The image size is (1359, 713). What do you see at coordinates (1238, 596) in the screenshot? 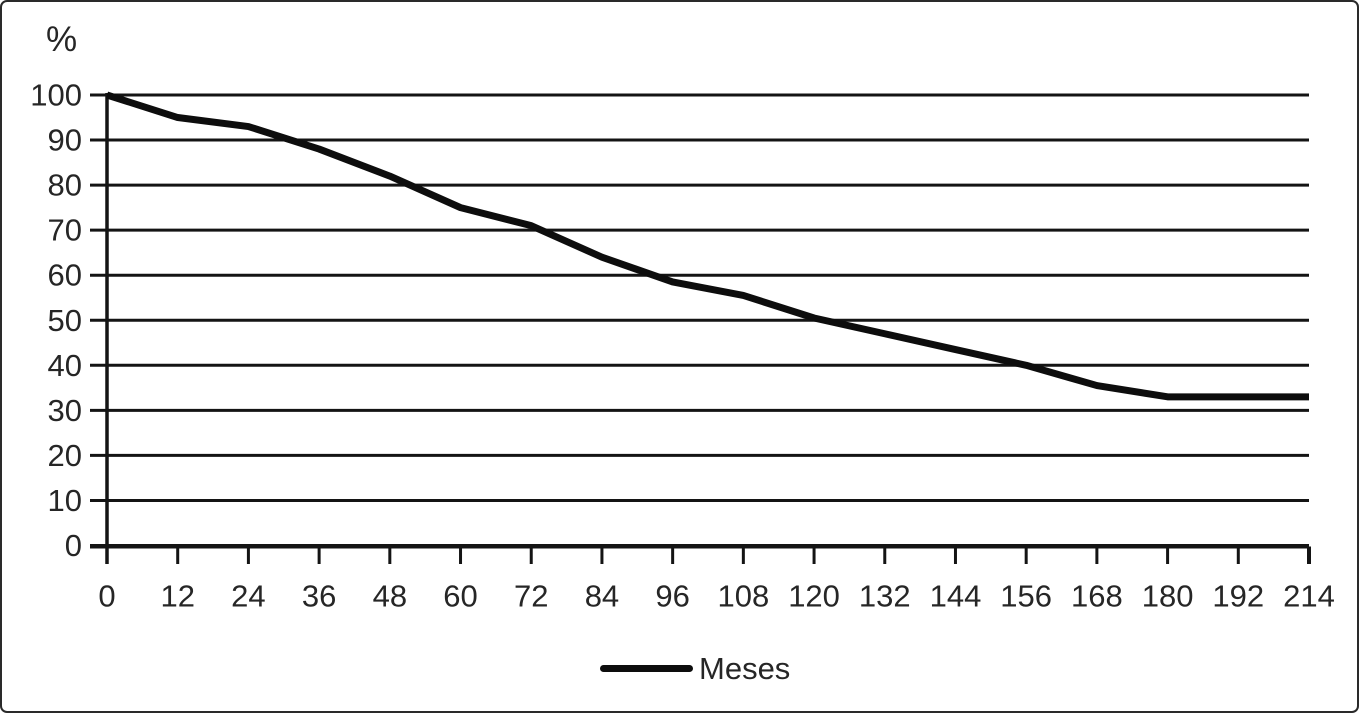
I see `svg-text: 192` at bounding box center [1238, 596].